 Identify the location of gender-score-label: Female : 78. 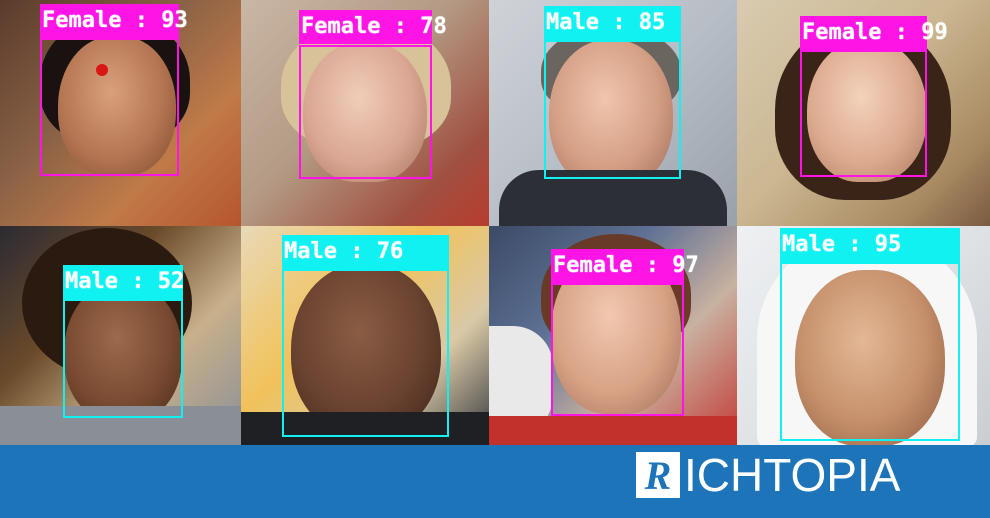
(373, 27).